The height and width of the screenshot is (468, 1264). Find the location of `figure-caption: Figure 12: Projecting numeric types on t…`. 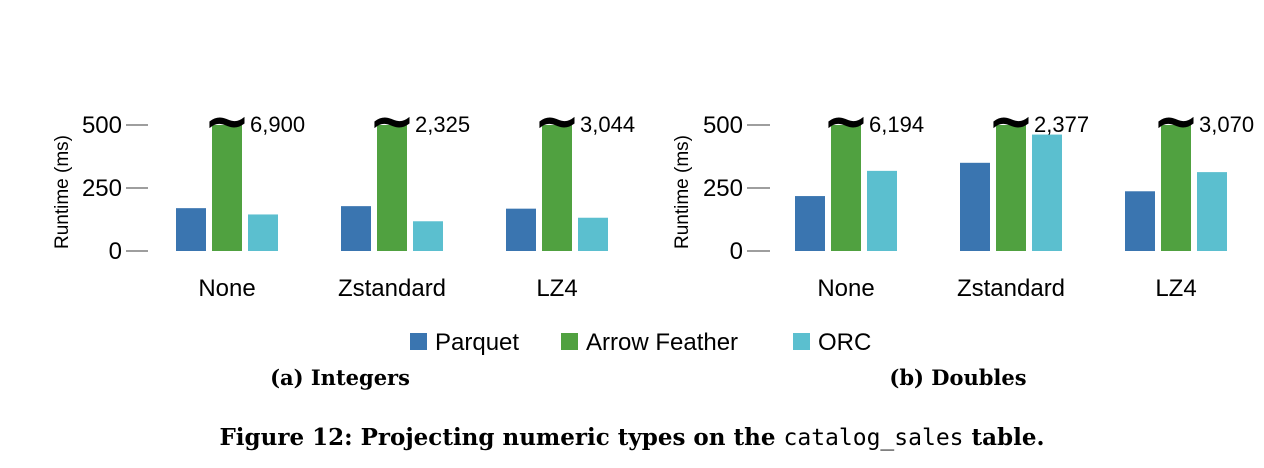

figure-caption: Figure 12: Projecting numeric types on t… is located at coordinates (631, 437).